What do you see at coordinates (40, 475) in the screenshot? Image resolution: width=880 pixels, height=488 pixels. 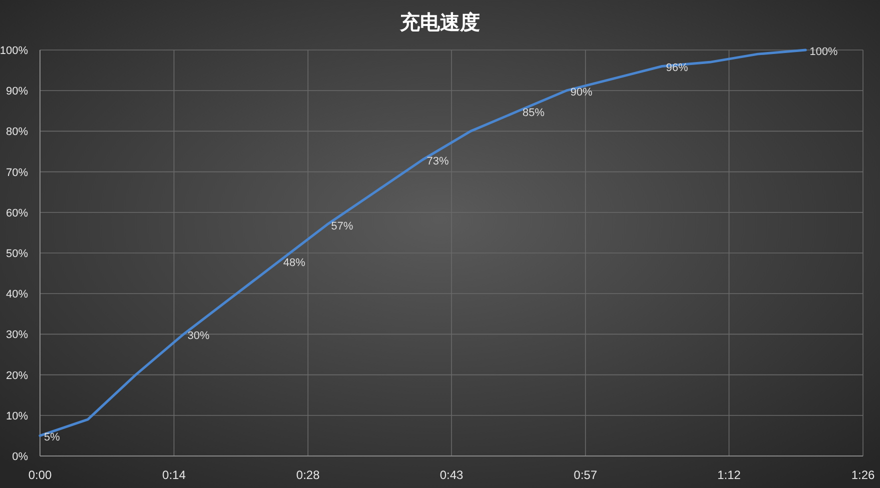 I see `x-tick-label: 0:00` at bounding box center [40, 475].